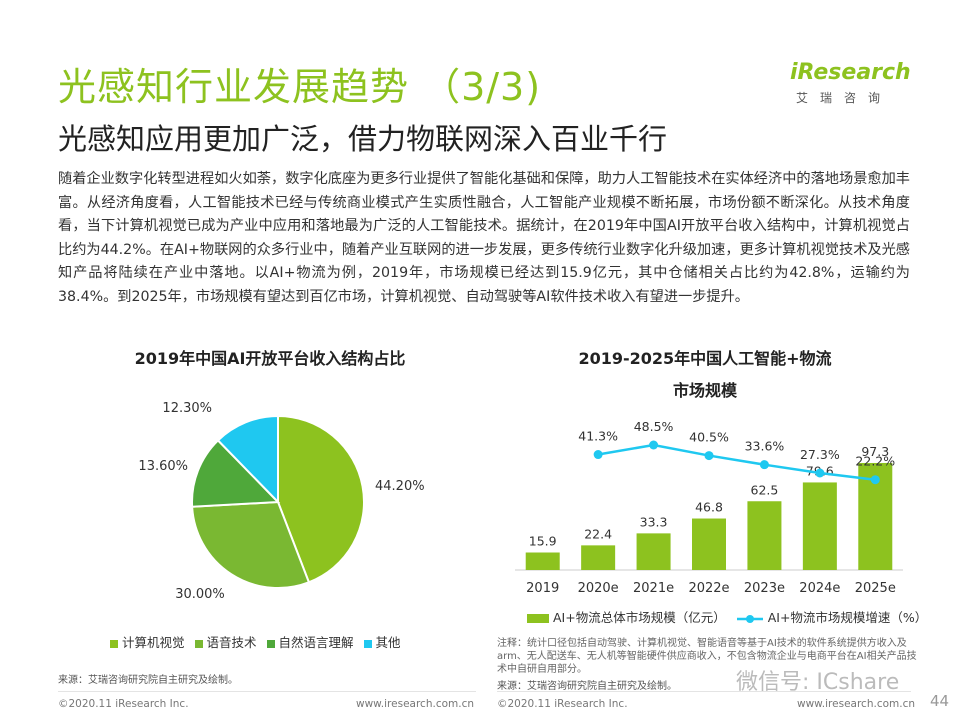 This screenshot has width=960, height=720. I want to click on footer-divider-right, so click(704, 691).